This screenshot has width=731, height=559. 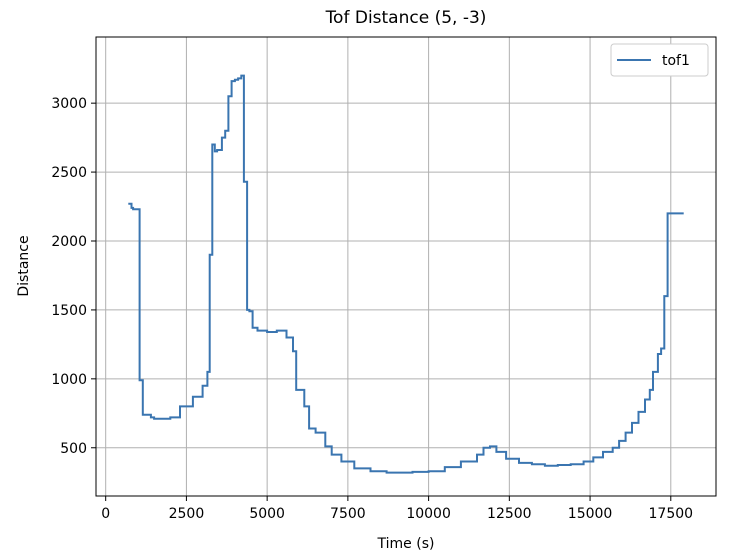 What do you see at coordinates (187, 514) in the screenshot?
I see `x-tick-label-1: 2500` at bounding box center [187, 514].